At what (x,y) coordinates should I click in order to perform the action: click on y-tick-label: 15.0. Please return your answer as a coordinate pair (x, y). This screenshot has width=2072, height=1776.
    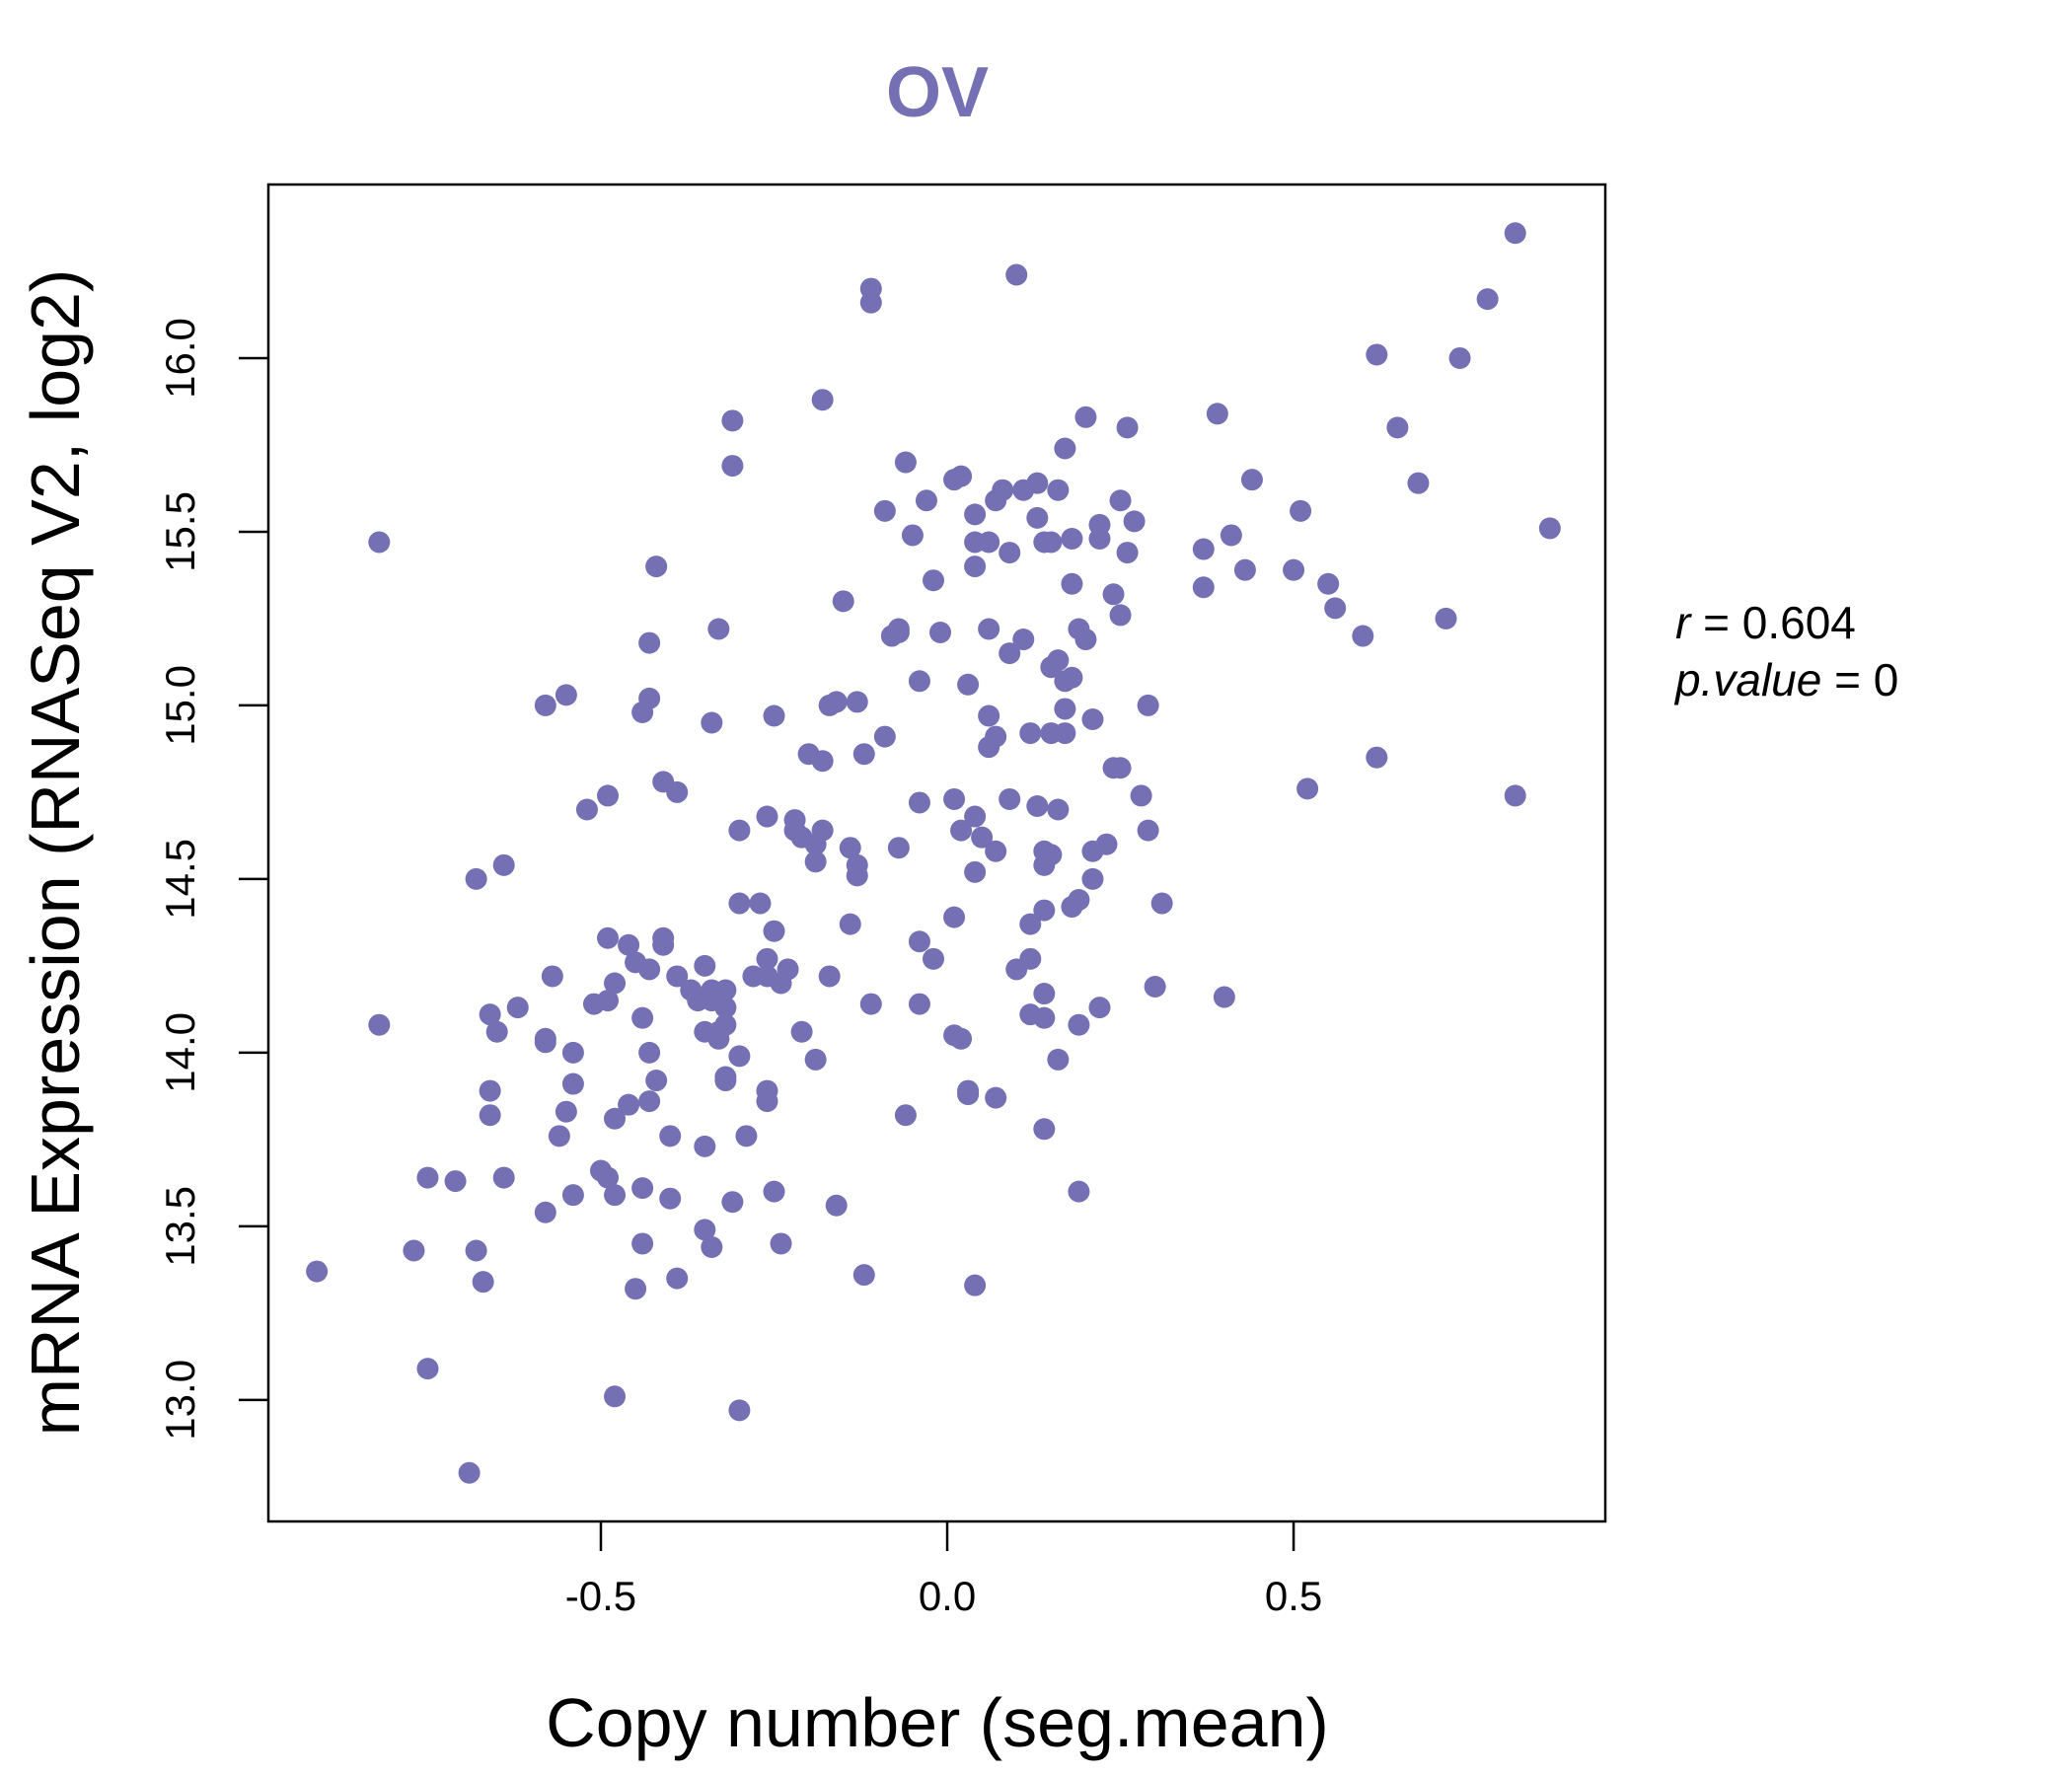
    Looking at the image, I should click on (180, 706).